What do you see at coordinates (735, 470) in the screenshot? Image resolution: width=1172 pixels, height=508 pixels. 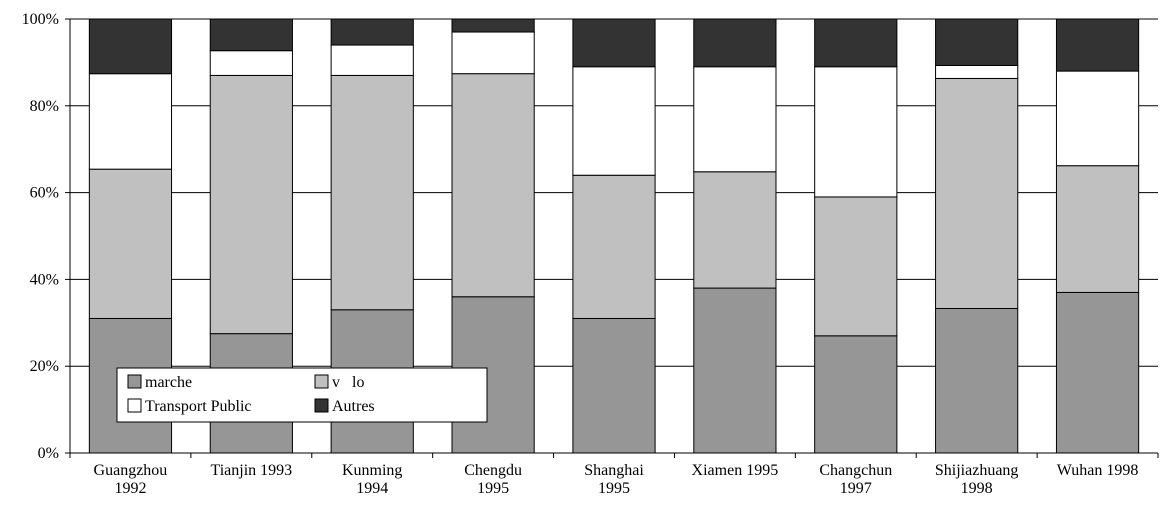 I see `x-category-label: Xiamen 1995` at bounding box center [735, 470].